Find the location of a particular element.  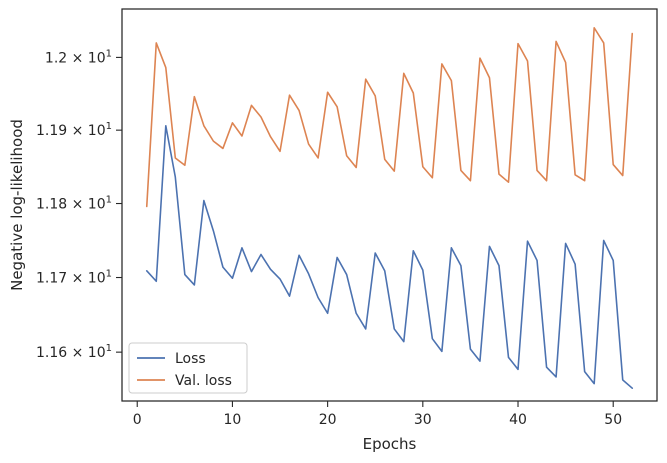

y-axis-label: Negative log-likelihood is located at coordinates (17, 205).